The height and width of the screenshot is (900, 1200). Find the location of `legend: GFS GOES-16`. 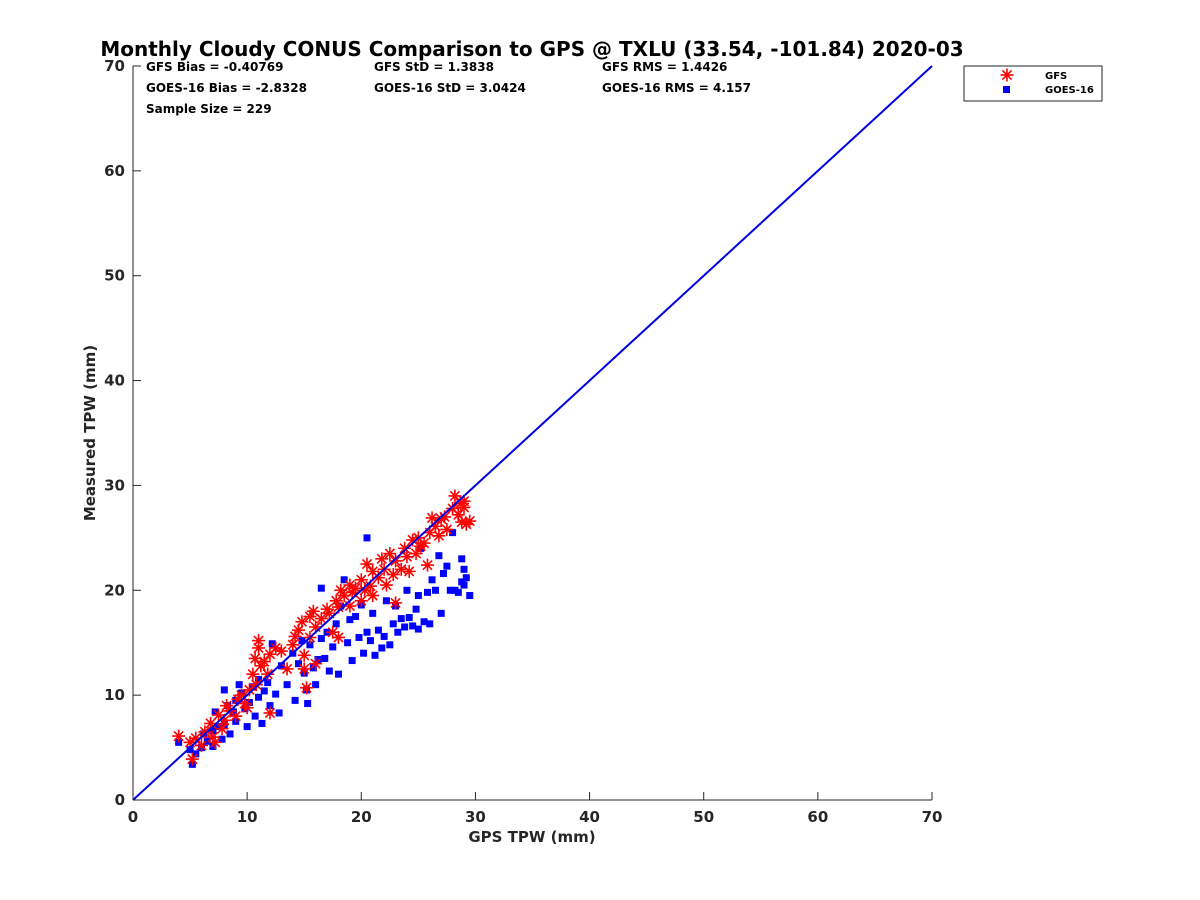

legend: GFS GOES-16 is located at coordinates (1033, 83).